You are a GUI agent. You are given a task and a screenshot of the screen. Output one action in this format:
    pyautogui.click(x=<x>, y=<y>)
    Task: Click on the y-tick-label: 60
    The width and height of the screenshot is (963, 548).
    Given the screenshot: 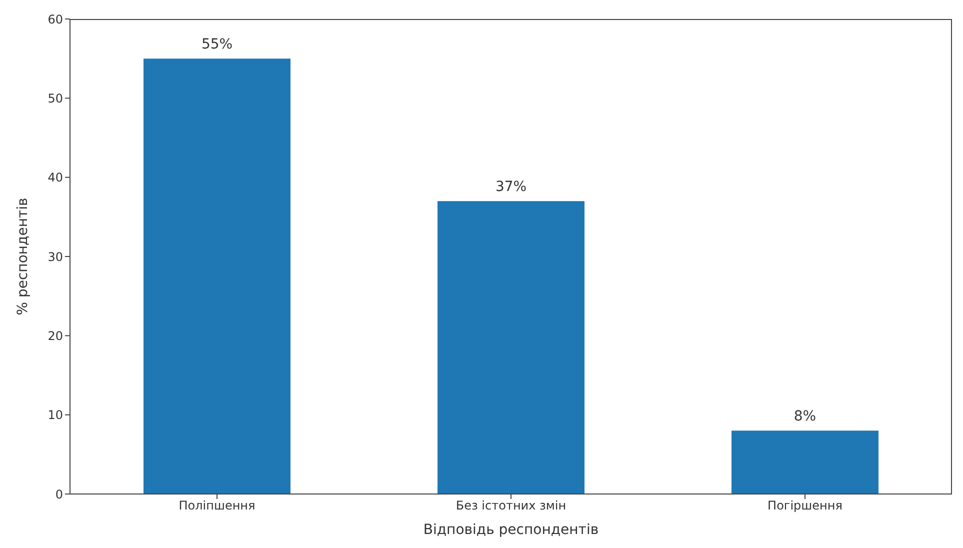 What is the action you would take?
    pyautogui.click(x=55, y=19)
    